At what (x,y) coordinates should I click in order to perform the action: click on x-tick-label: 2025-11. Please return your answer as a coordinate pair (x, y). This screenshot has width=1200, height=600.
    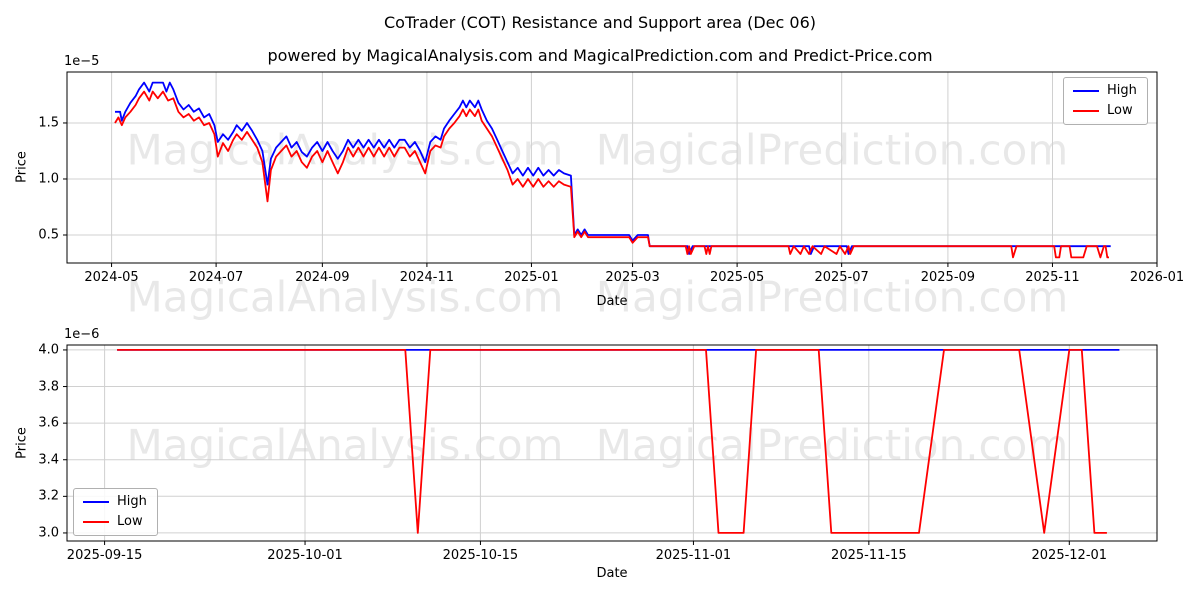
    Looking at the image, I should click on (1052, 277).